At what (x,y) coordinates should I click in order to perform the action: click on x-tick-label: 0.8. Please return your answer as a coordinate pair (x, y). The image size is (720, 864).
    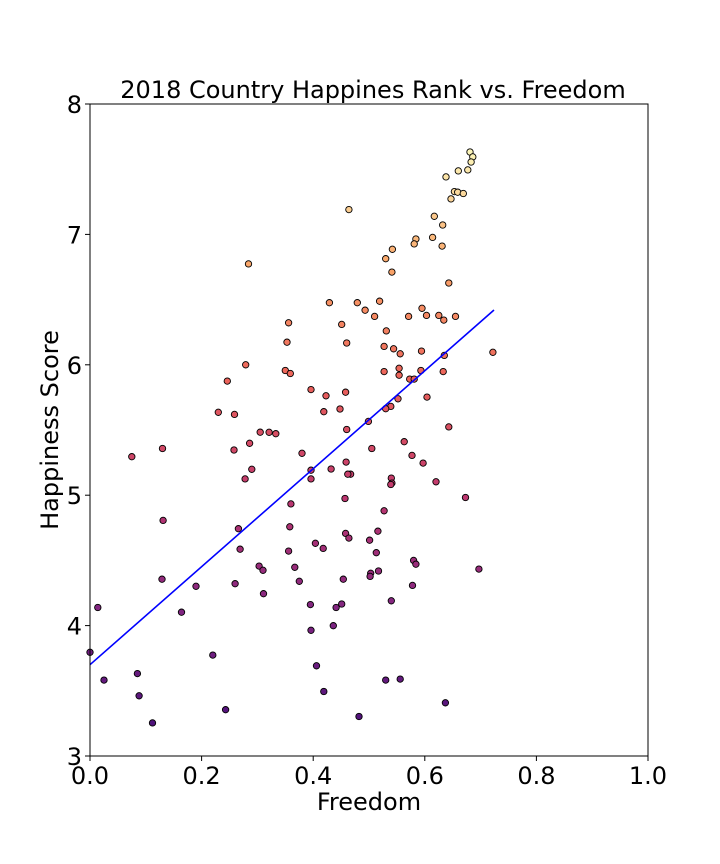
    Looking at the image, I should click on (536, 776).